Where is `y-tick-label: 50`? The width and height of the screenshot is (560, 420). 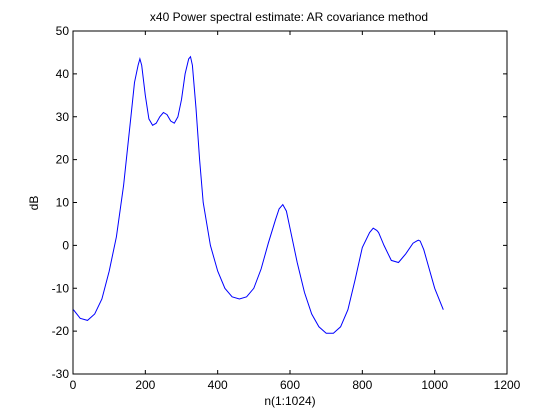 y-tick-label: 50 is located at coordinates (63, 31).